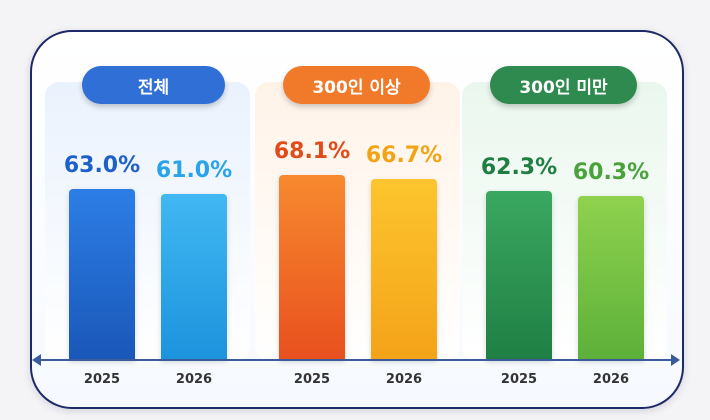 This screenshot has height=420, width=710. Describe the element at coordinates (675, 360) in the screenshot. I see `axis-right-arrow-icon` at that location.